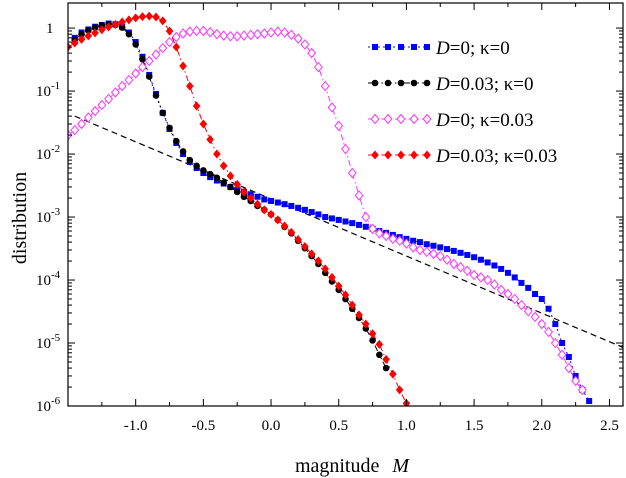 The image size is (626, 478). I want to click on x-axis-label-var: M, so click(400, 466).